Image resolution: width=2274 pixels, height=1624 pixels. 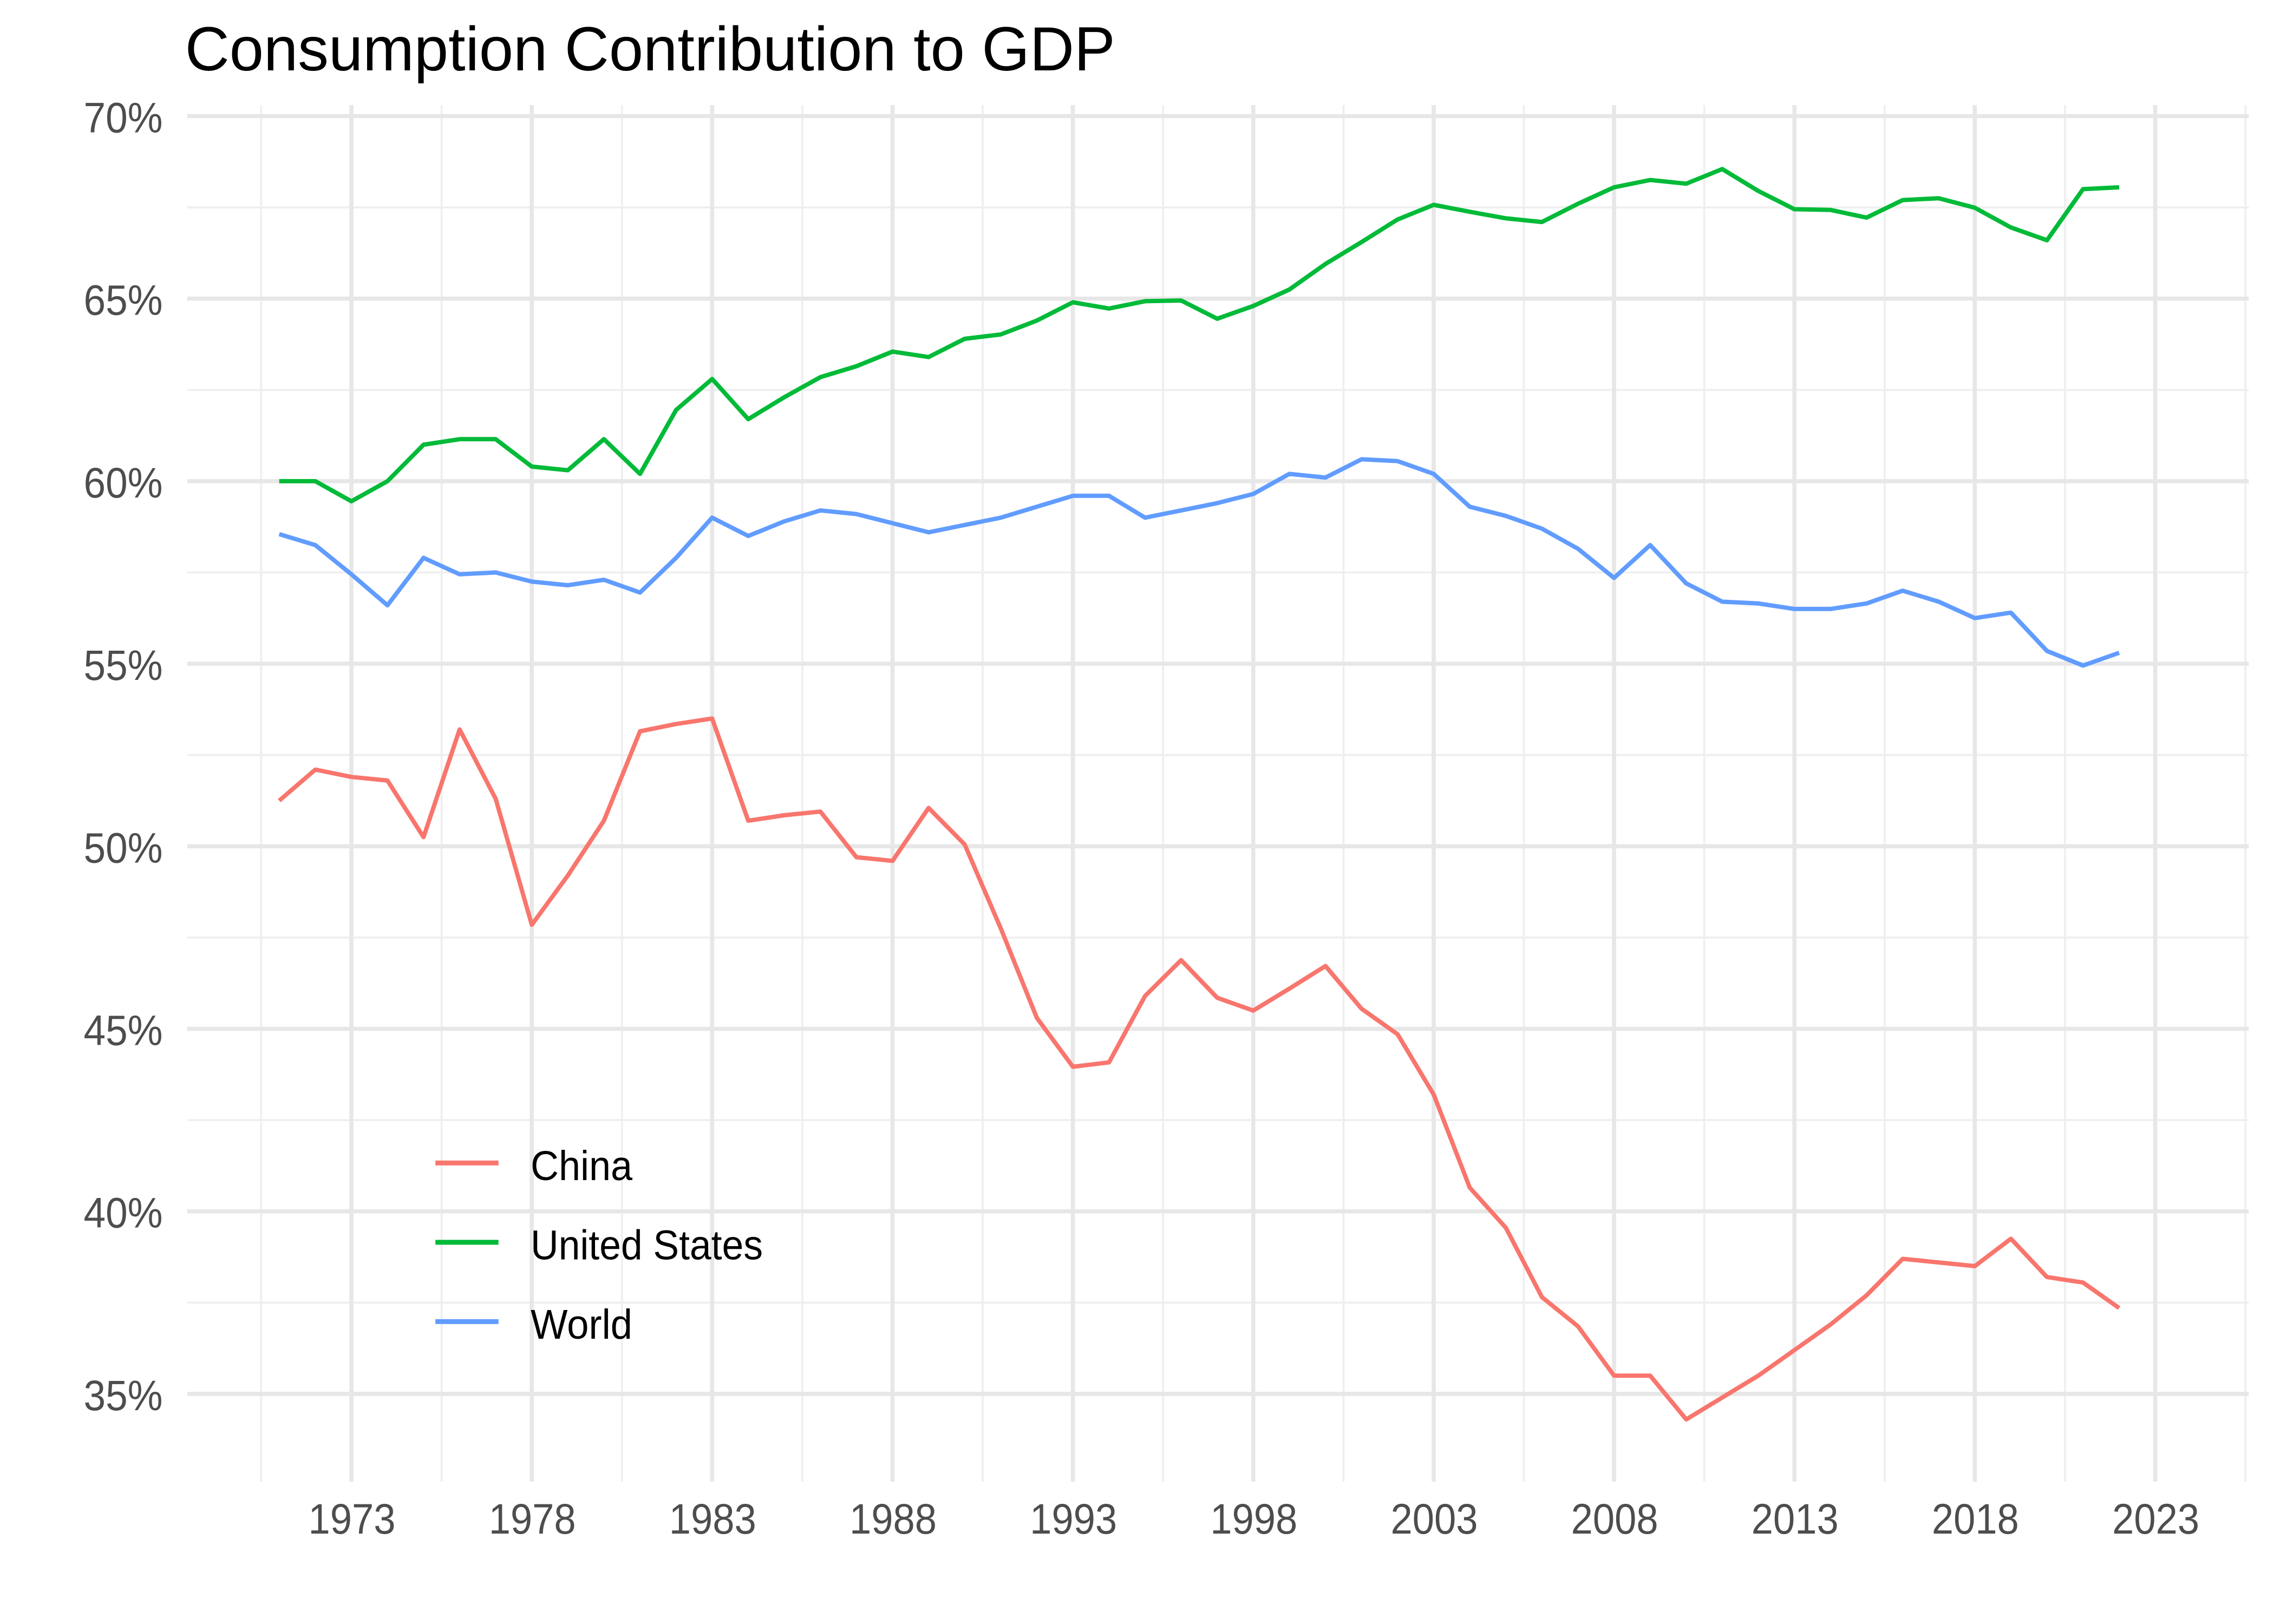 What do you see at coordinates (124, 848) in the screenshot?
I see `svg-text: 50%` at bounding box center [124, 848].